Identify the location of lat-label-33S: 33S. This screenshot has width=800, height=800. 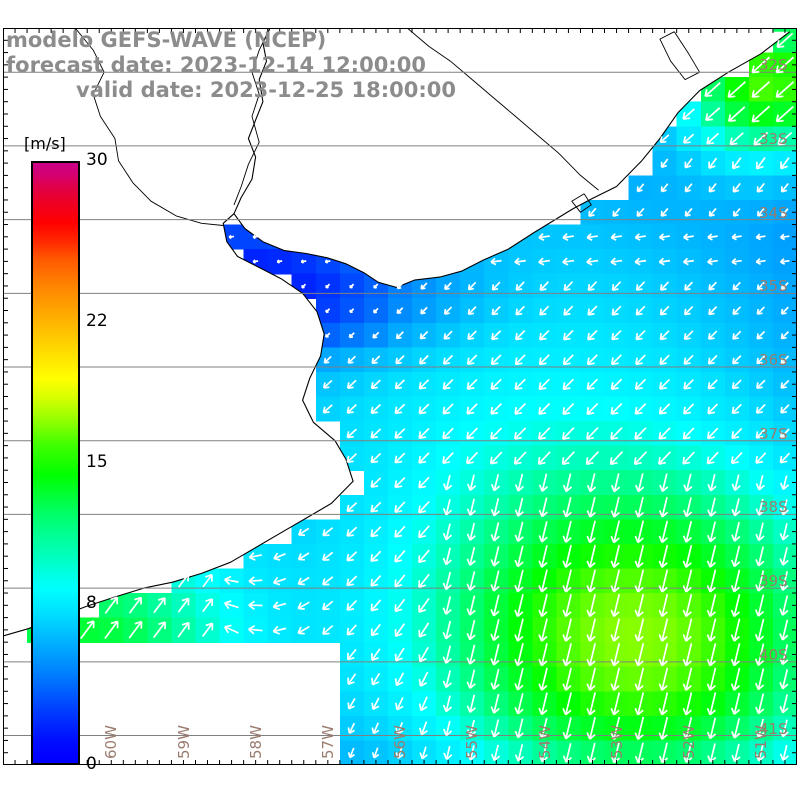
(773, 138).